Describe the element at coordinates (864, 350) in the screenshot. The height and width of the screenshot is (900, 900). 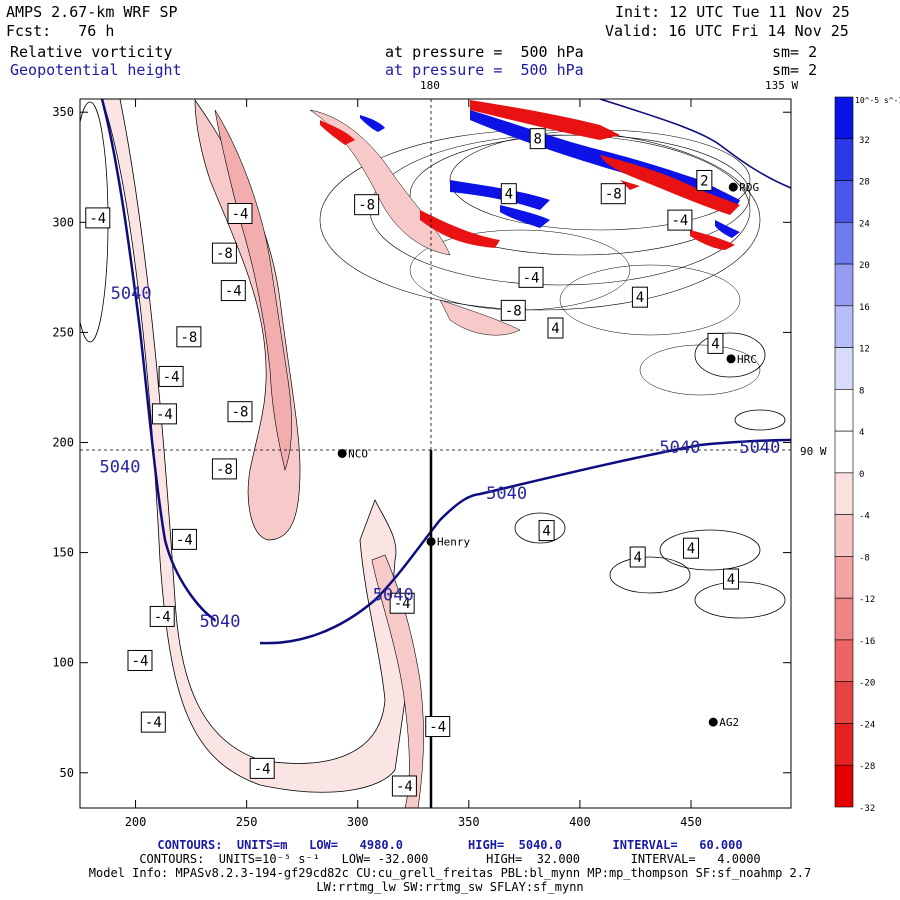
I see `colorbar-level-label: 12` at that location.